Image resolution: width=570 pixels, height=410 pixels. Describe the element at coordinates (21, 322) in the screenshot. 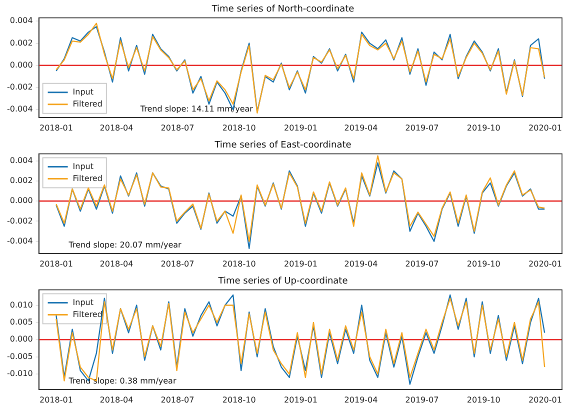

I see `y-tick-label: 0.005` at that location.